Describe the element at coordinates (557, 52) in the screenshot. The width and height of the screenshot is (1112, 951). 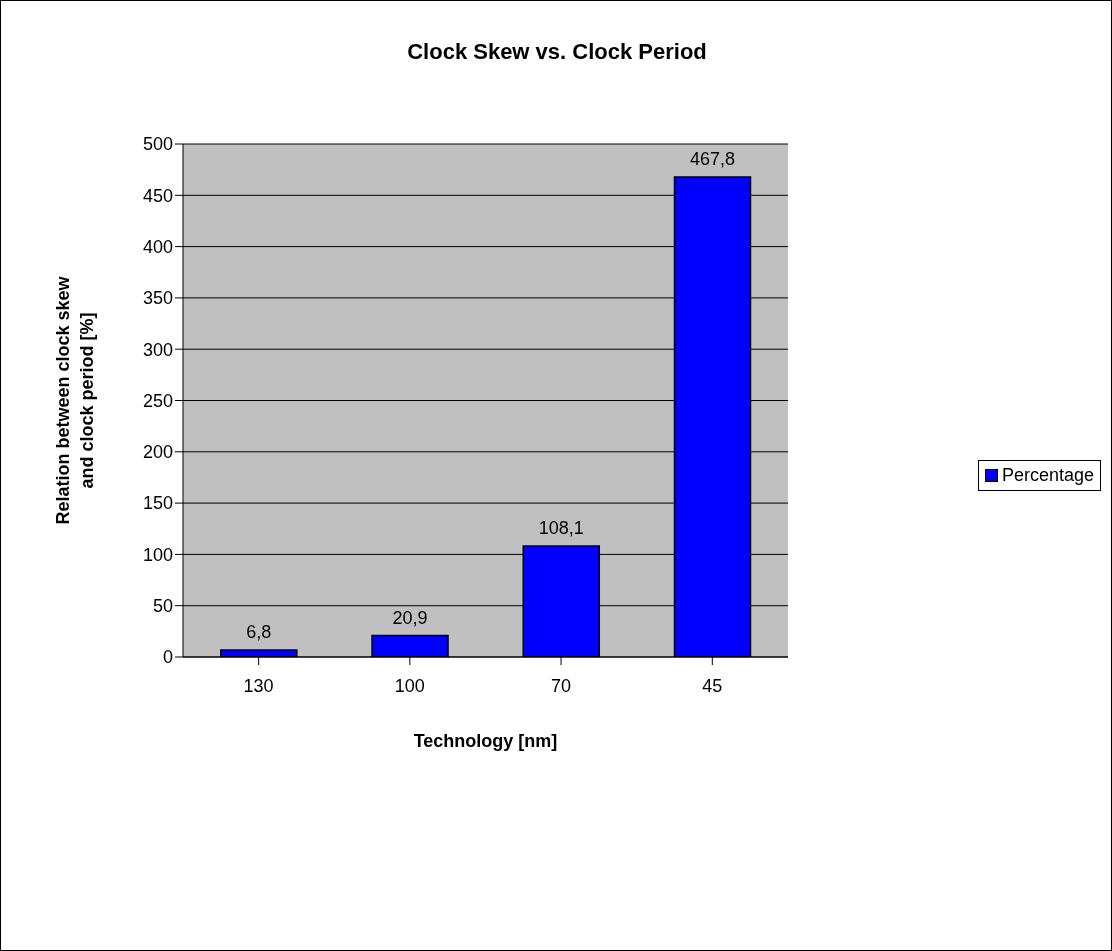
I see `chart-title: Clock Skew vs. Clock Period` at that location.